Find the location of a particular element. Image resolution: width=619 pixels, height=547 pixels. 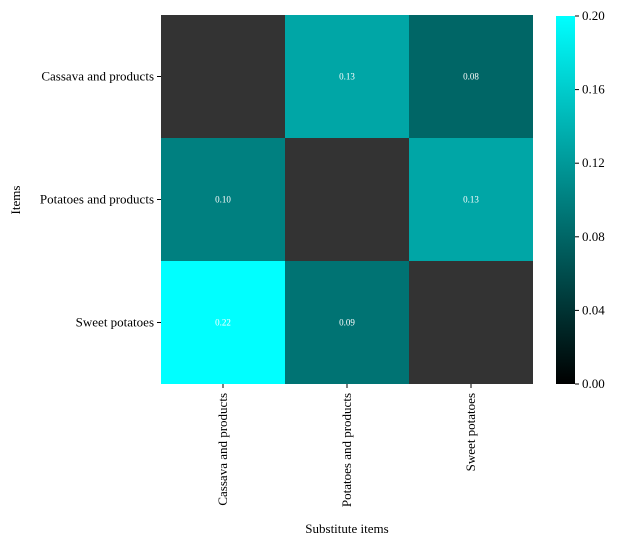

colorbar-tick-label: 0.08 is located at coordinates (593, 236).